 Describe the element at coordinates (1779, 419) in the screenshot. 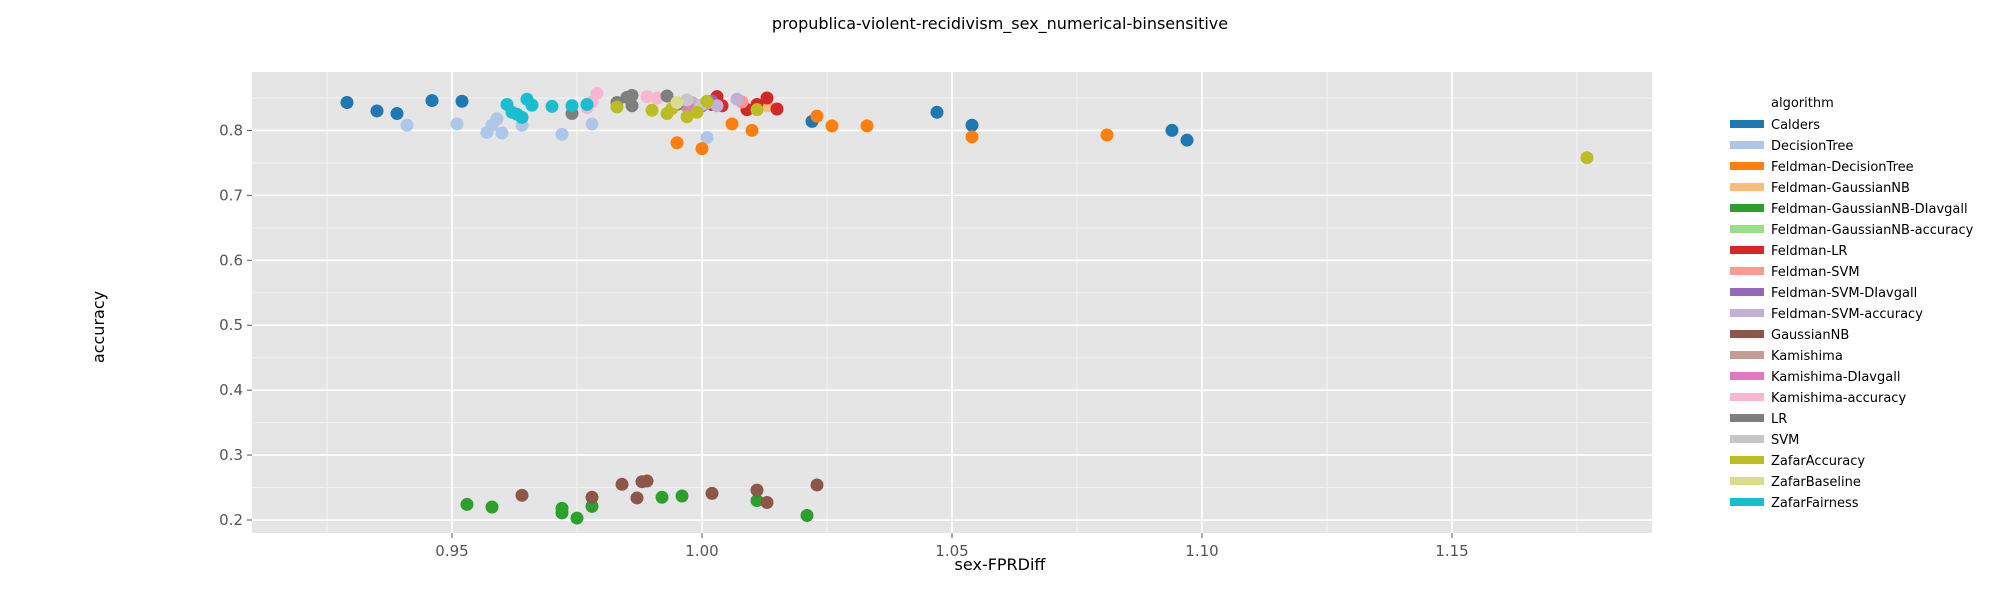

I see `legend-label: LR` at that location.